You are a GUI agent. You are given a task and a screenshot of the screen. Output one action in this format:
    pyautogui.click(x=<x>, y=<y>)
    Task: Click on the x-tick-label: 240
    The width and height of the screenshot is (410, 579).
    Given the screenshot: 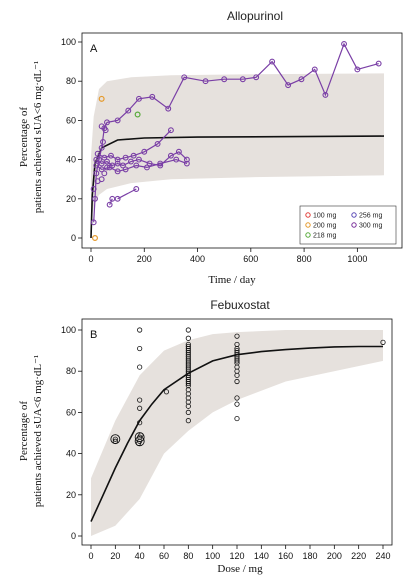 What is the action you would take?
    pyautogui.click(x=382, y=556)
    